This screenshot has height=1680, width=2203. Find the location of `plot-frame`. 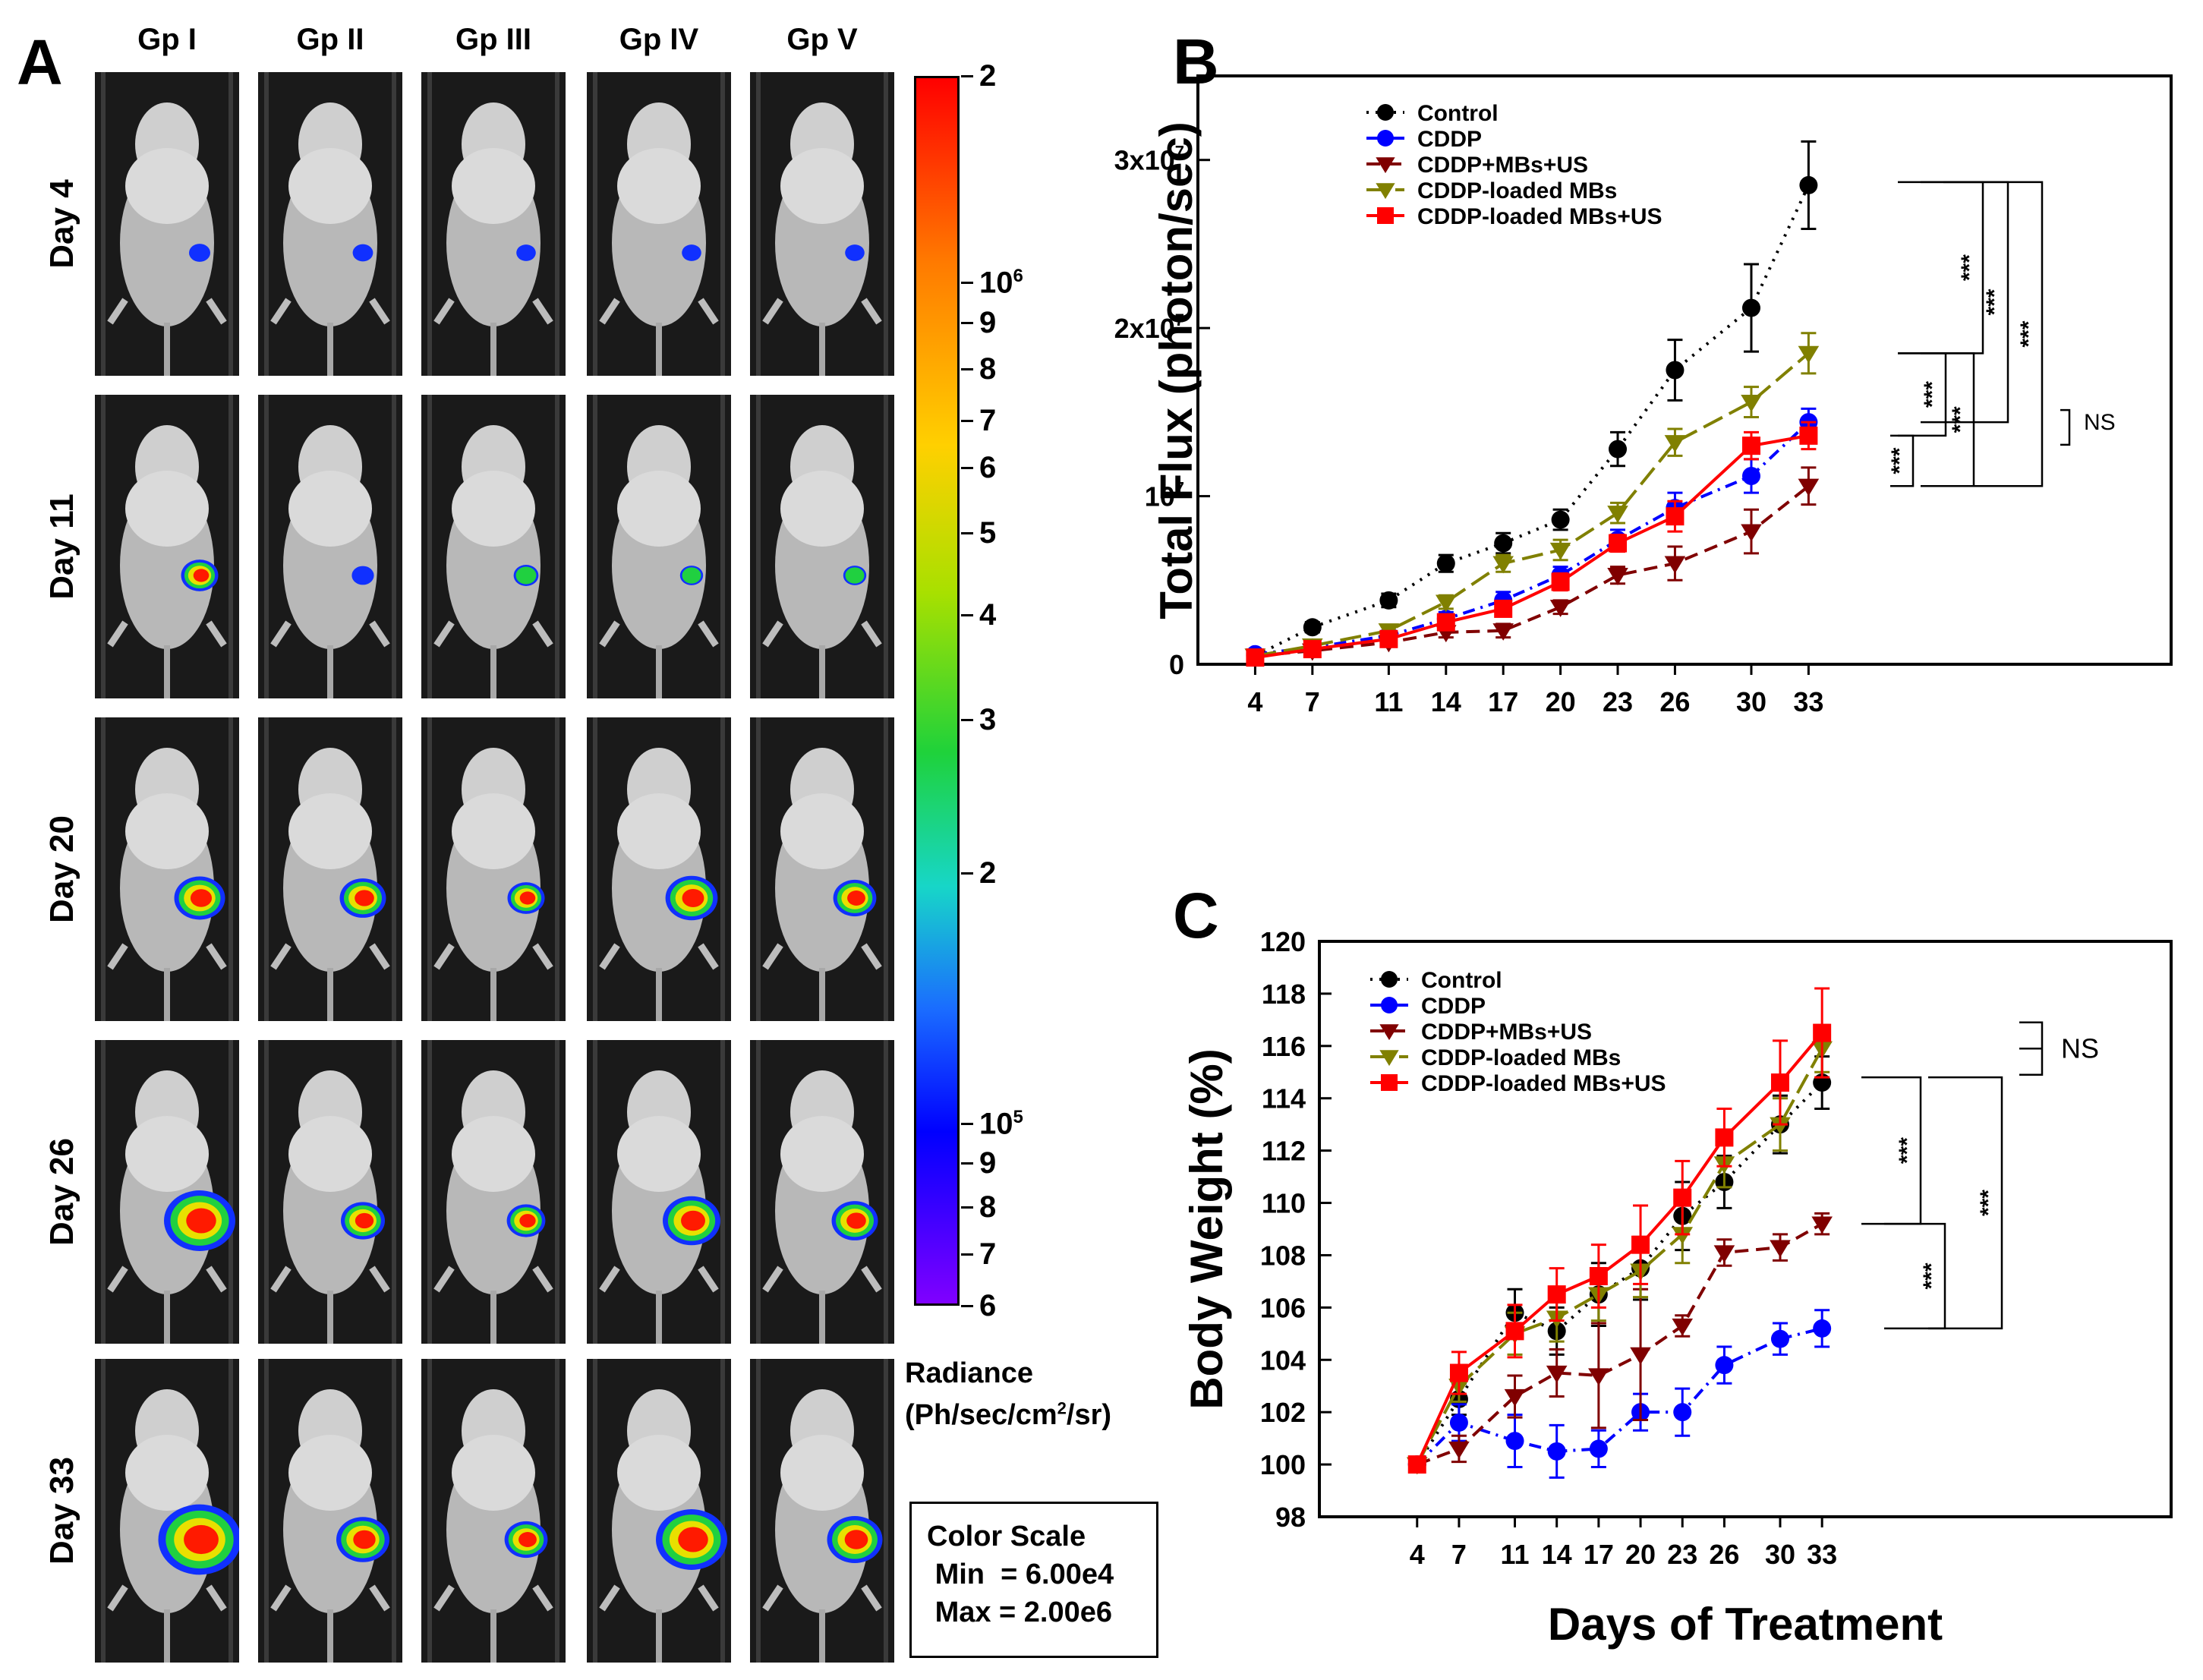

plot-frame is located at coordinates (1745, 1229).